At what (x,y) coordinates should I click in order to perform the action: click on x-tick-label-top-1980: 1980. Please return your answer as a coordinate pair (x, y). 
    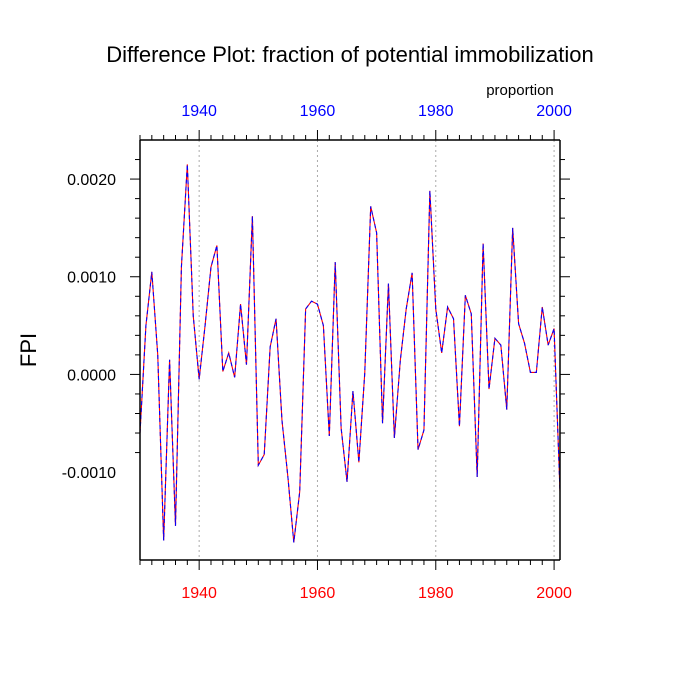
    Looking at the image, I should click on (436, 111).